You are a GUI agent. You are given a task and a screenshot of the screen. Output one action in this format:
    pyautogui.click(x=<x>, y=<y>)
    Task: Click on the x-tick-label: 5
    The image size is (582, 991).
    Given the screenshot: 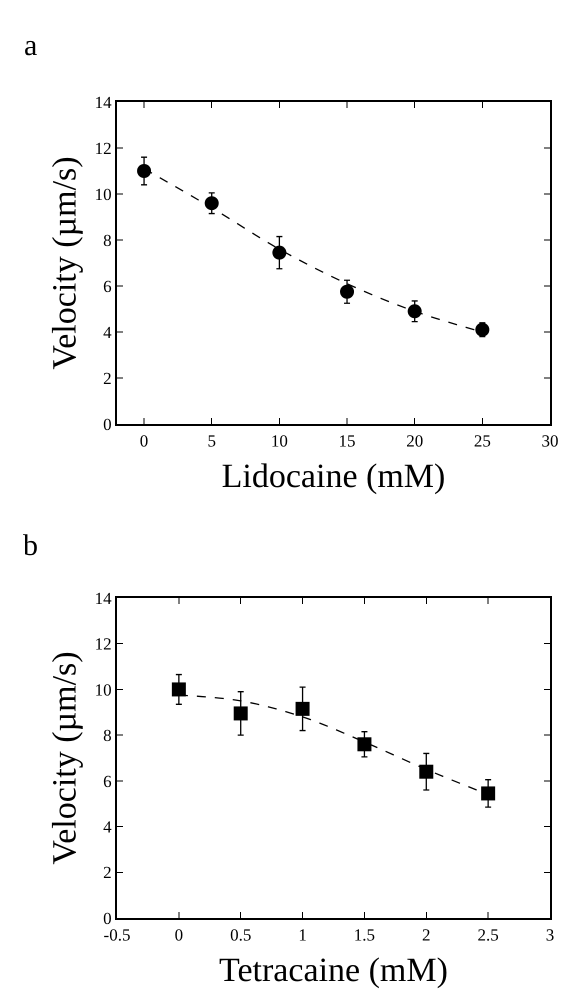 What is the action you would take?
    pyautogui.click(x=211, y=440)
    